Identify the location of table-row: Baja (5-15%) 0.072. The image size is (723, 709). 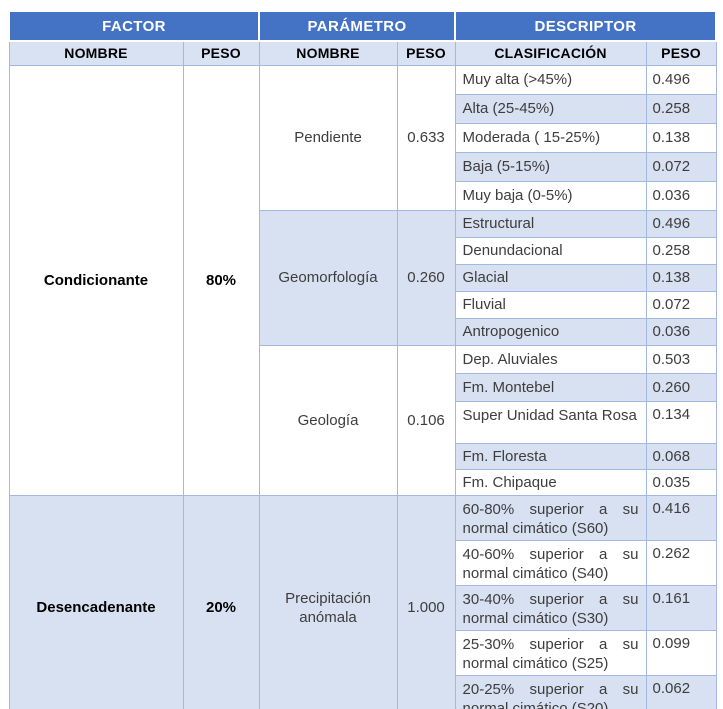
(363, 166).